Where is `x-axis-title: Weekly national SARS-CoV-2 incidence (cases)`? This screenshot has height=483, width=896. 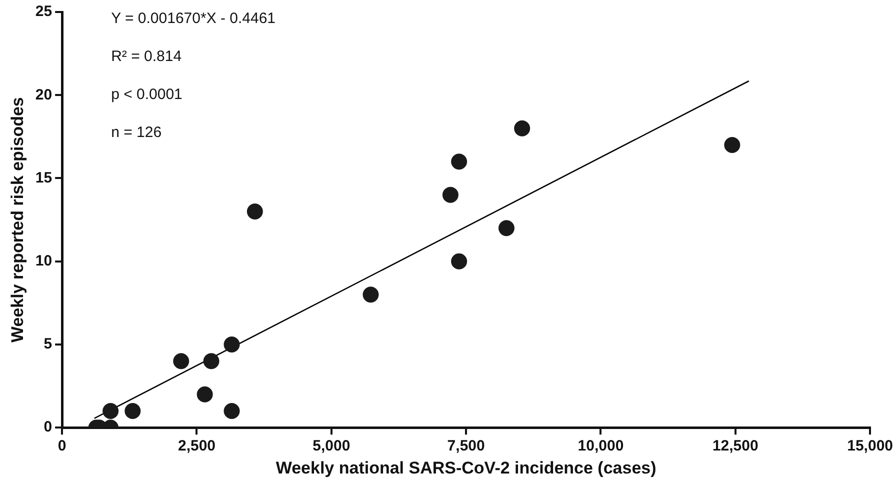 x-axis-title: Weekly national SARS-CoV-2 incidence (cases) is located at coordinates (466, 468).